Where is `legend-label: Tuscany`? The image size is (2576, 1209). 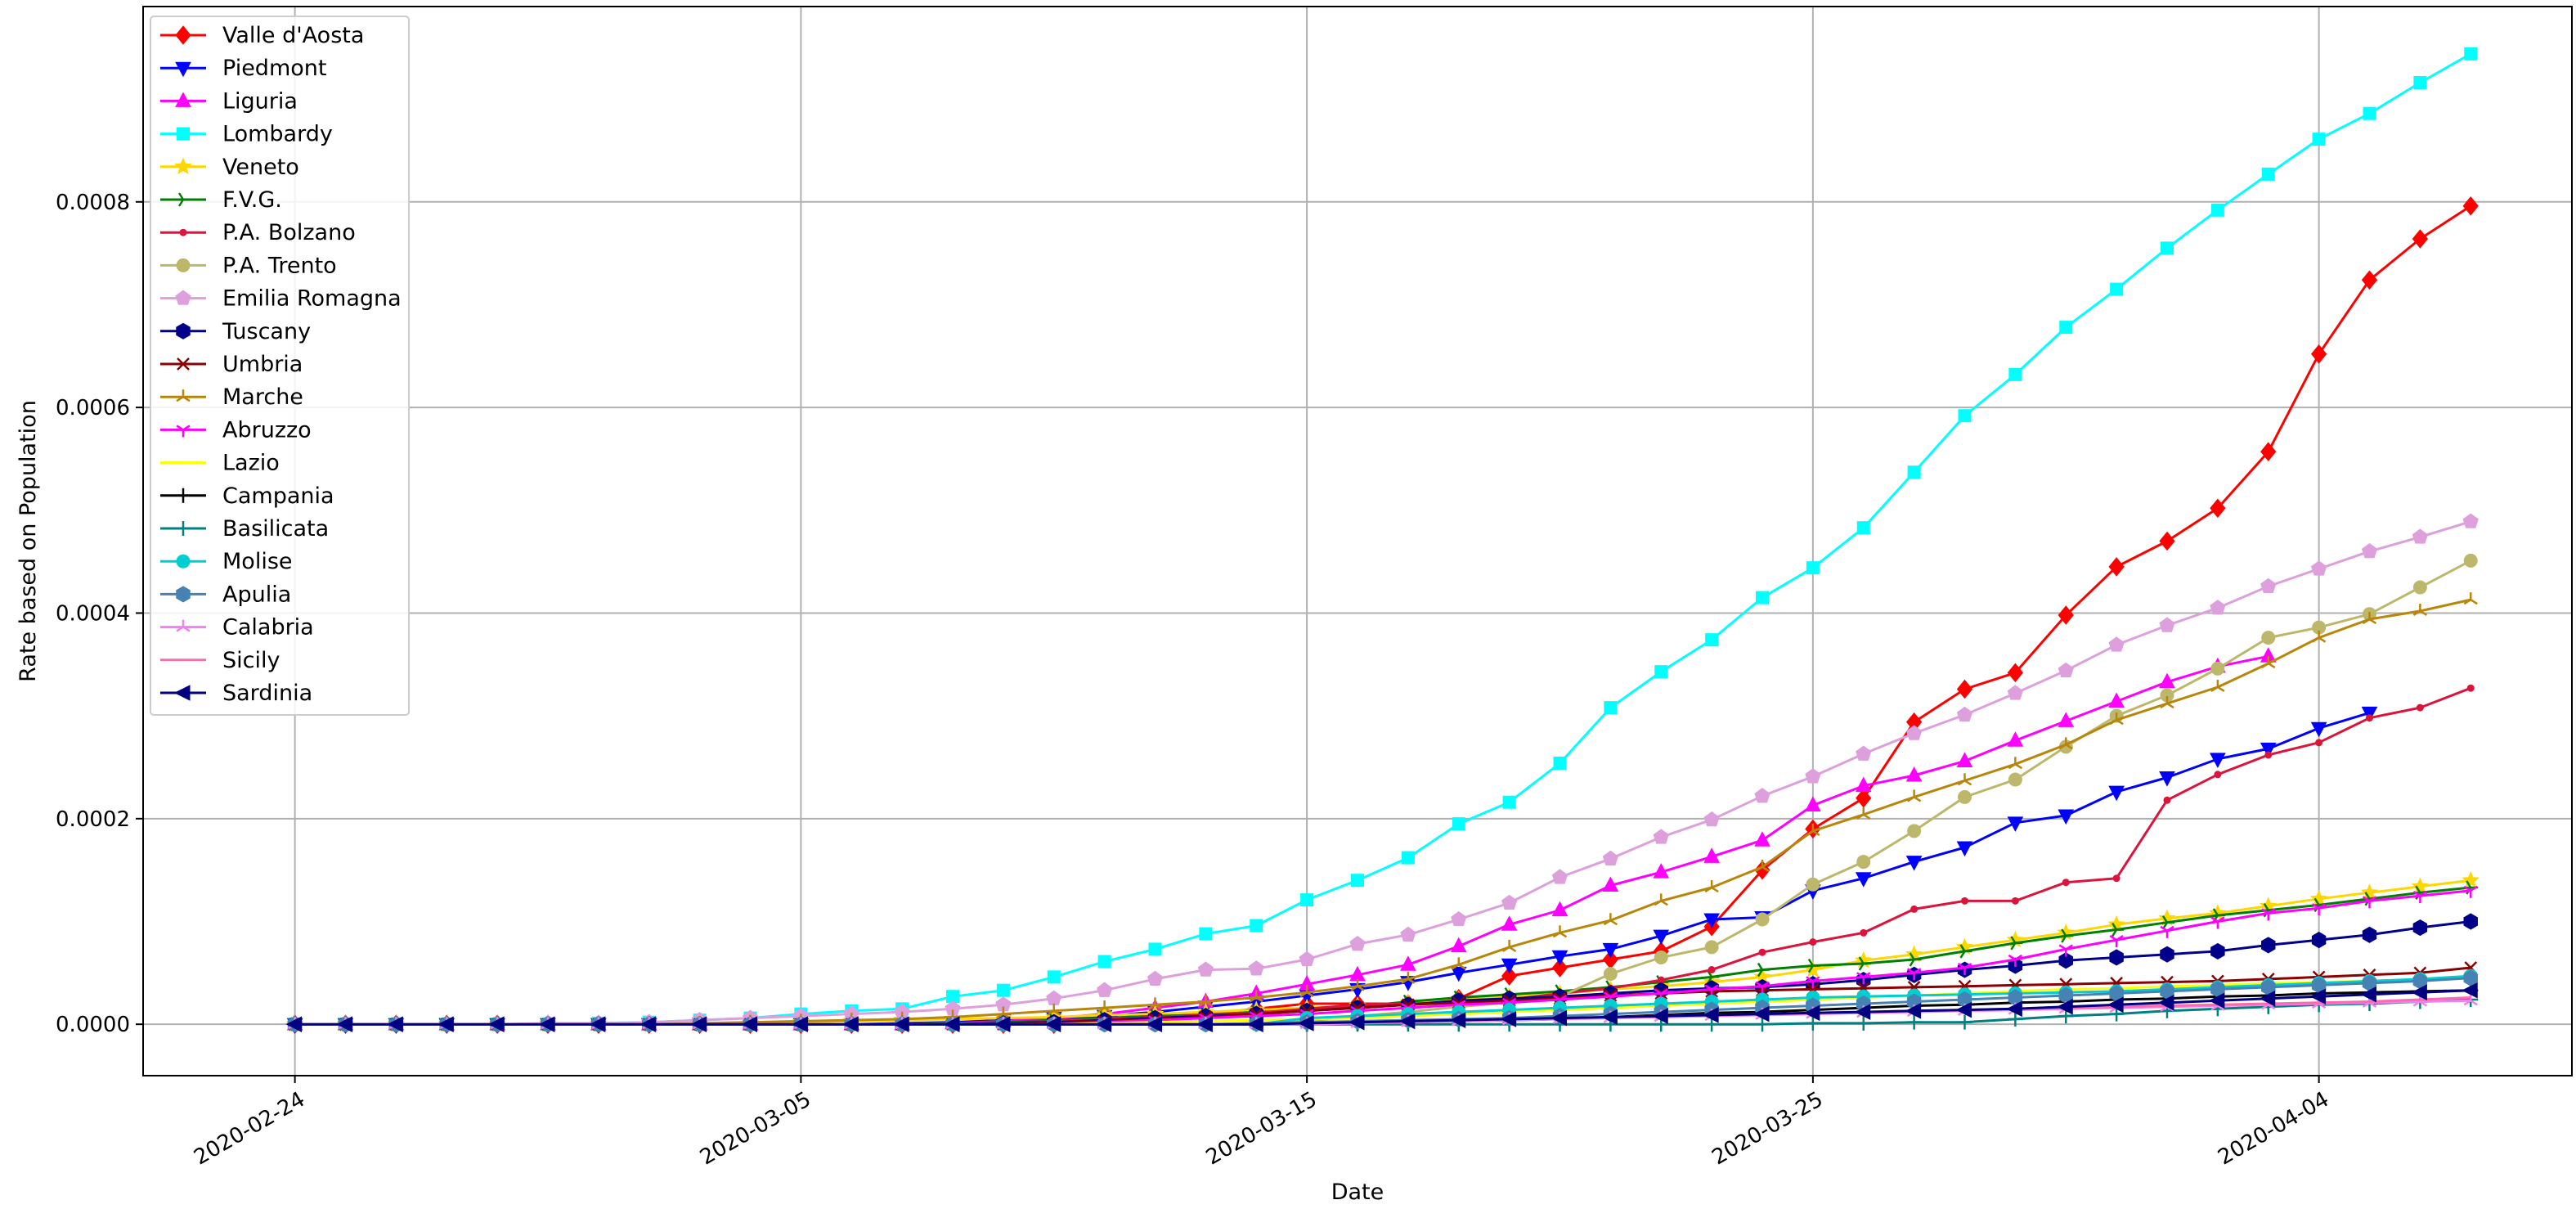 legend-label: Tuscany is located at coordinates (267, 331).